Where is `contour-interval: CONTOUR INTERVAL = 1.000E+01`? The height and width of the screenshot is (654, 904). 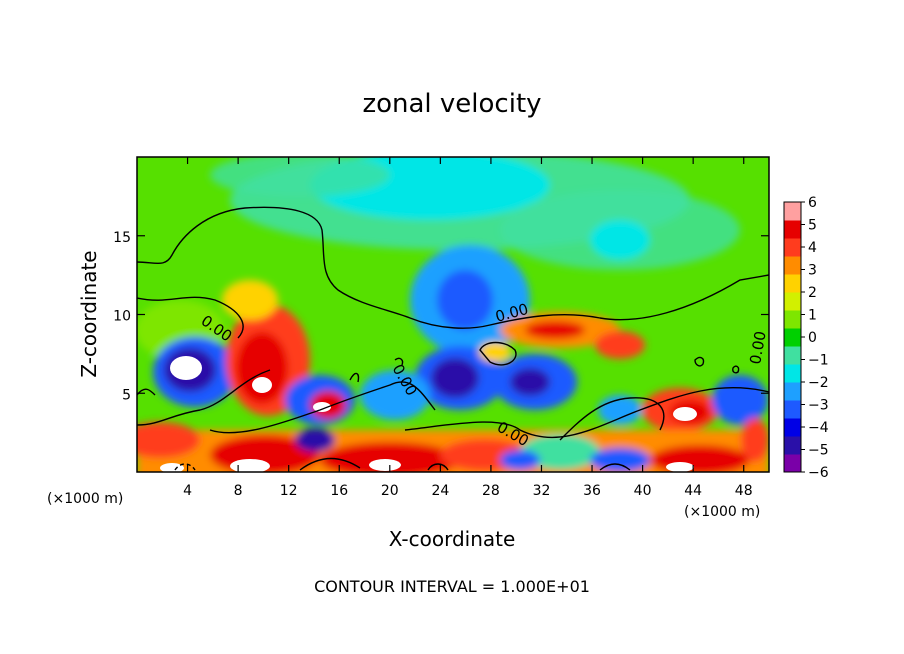 contour-interval: CONTOUR INTERVAL = 1.000E+01 is located at coordinates (452, 586).